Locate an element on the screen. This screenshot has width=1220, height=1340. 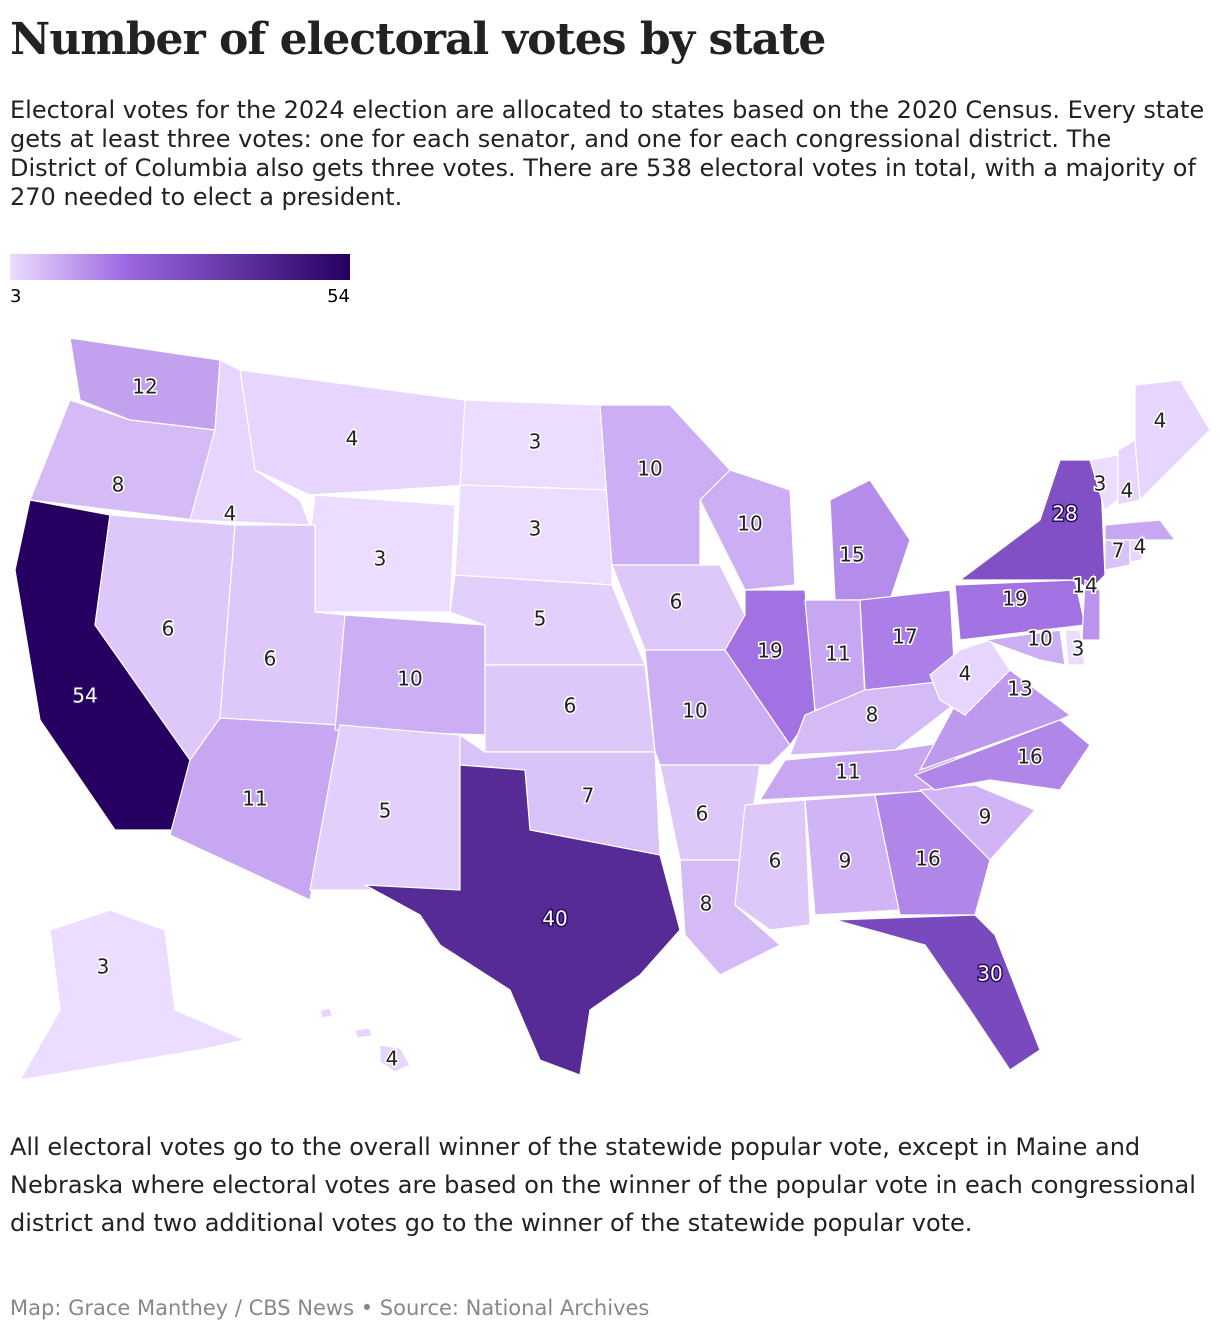
state-label: 17 is located at coordinates (904, 637).